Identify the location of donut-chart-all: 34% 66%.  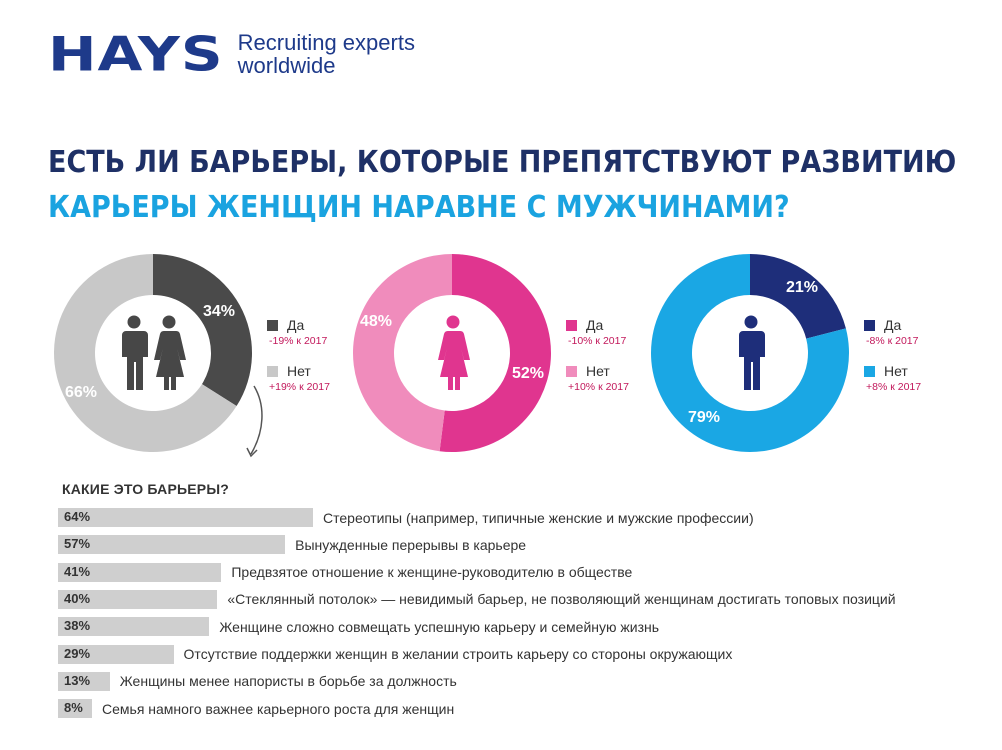
(153, 353).